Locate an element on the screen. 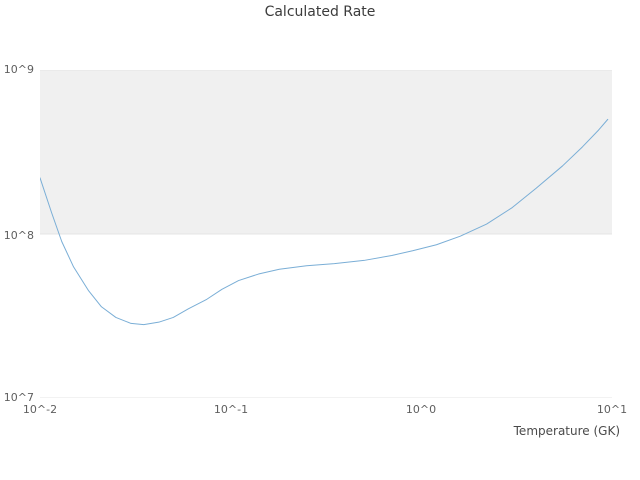 The width and height of the screenshot is (640, 480). y-tick-label-1e8: 10^8 is located at coordinates (18, 235).